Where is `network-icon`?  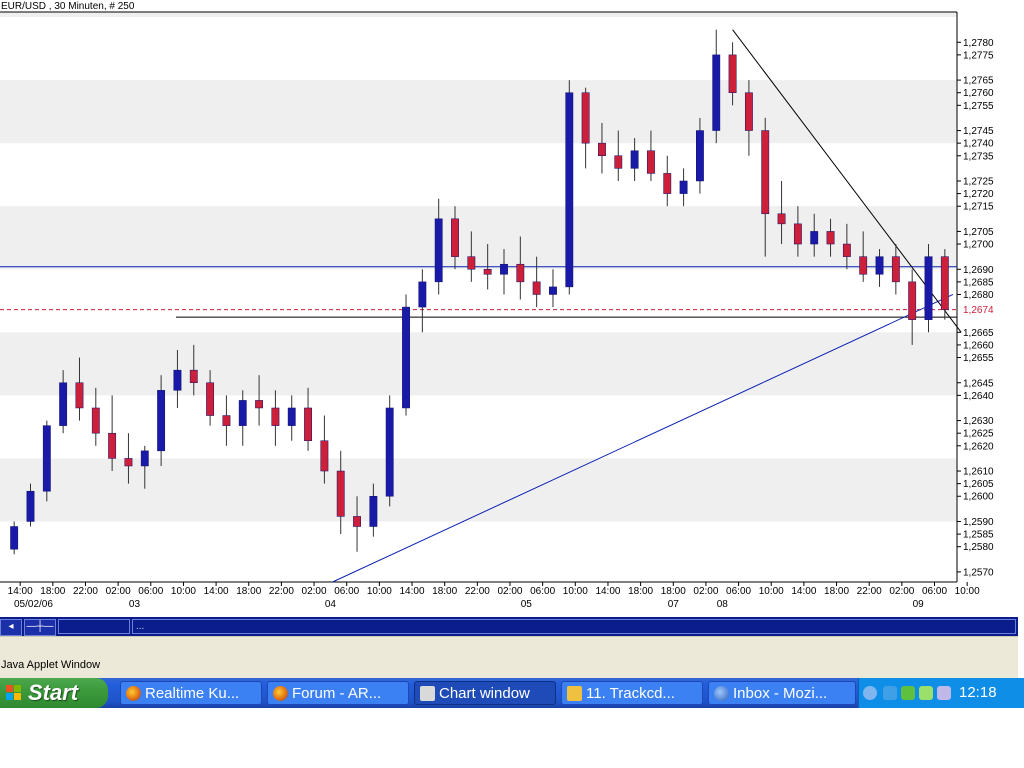 network-icon is located at coordinates (890, 693).